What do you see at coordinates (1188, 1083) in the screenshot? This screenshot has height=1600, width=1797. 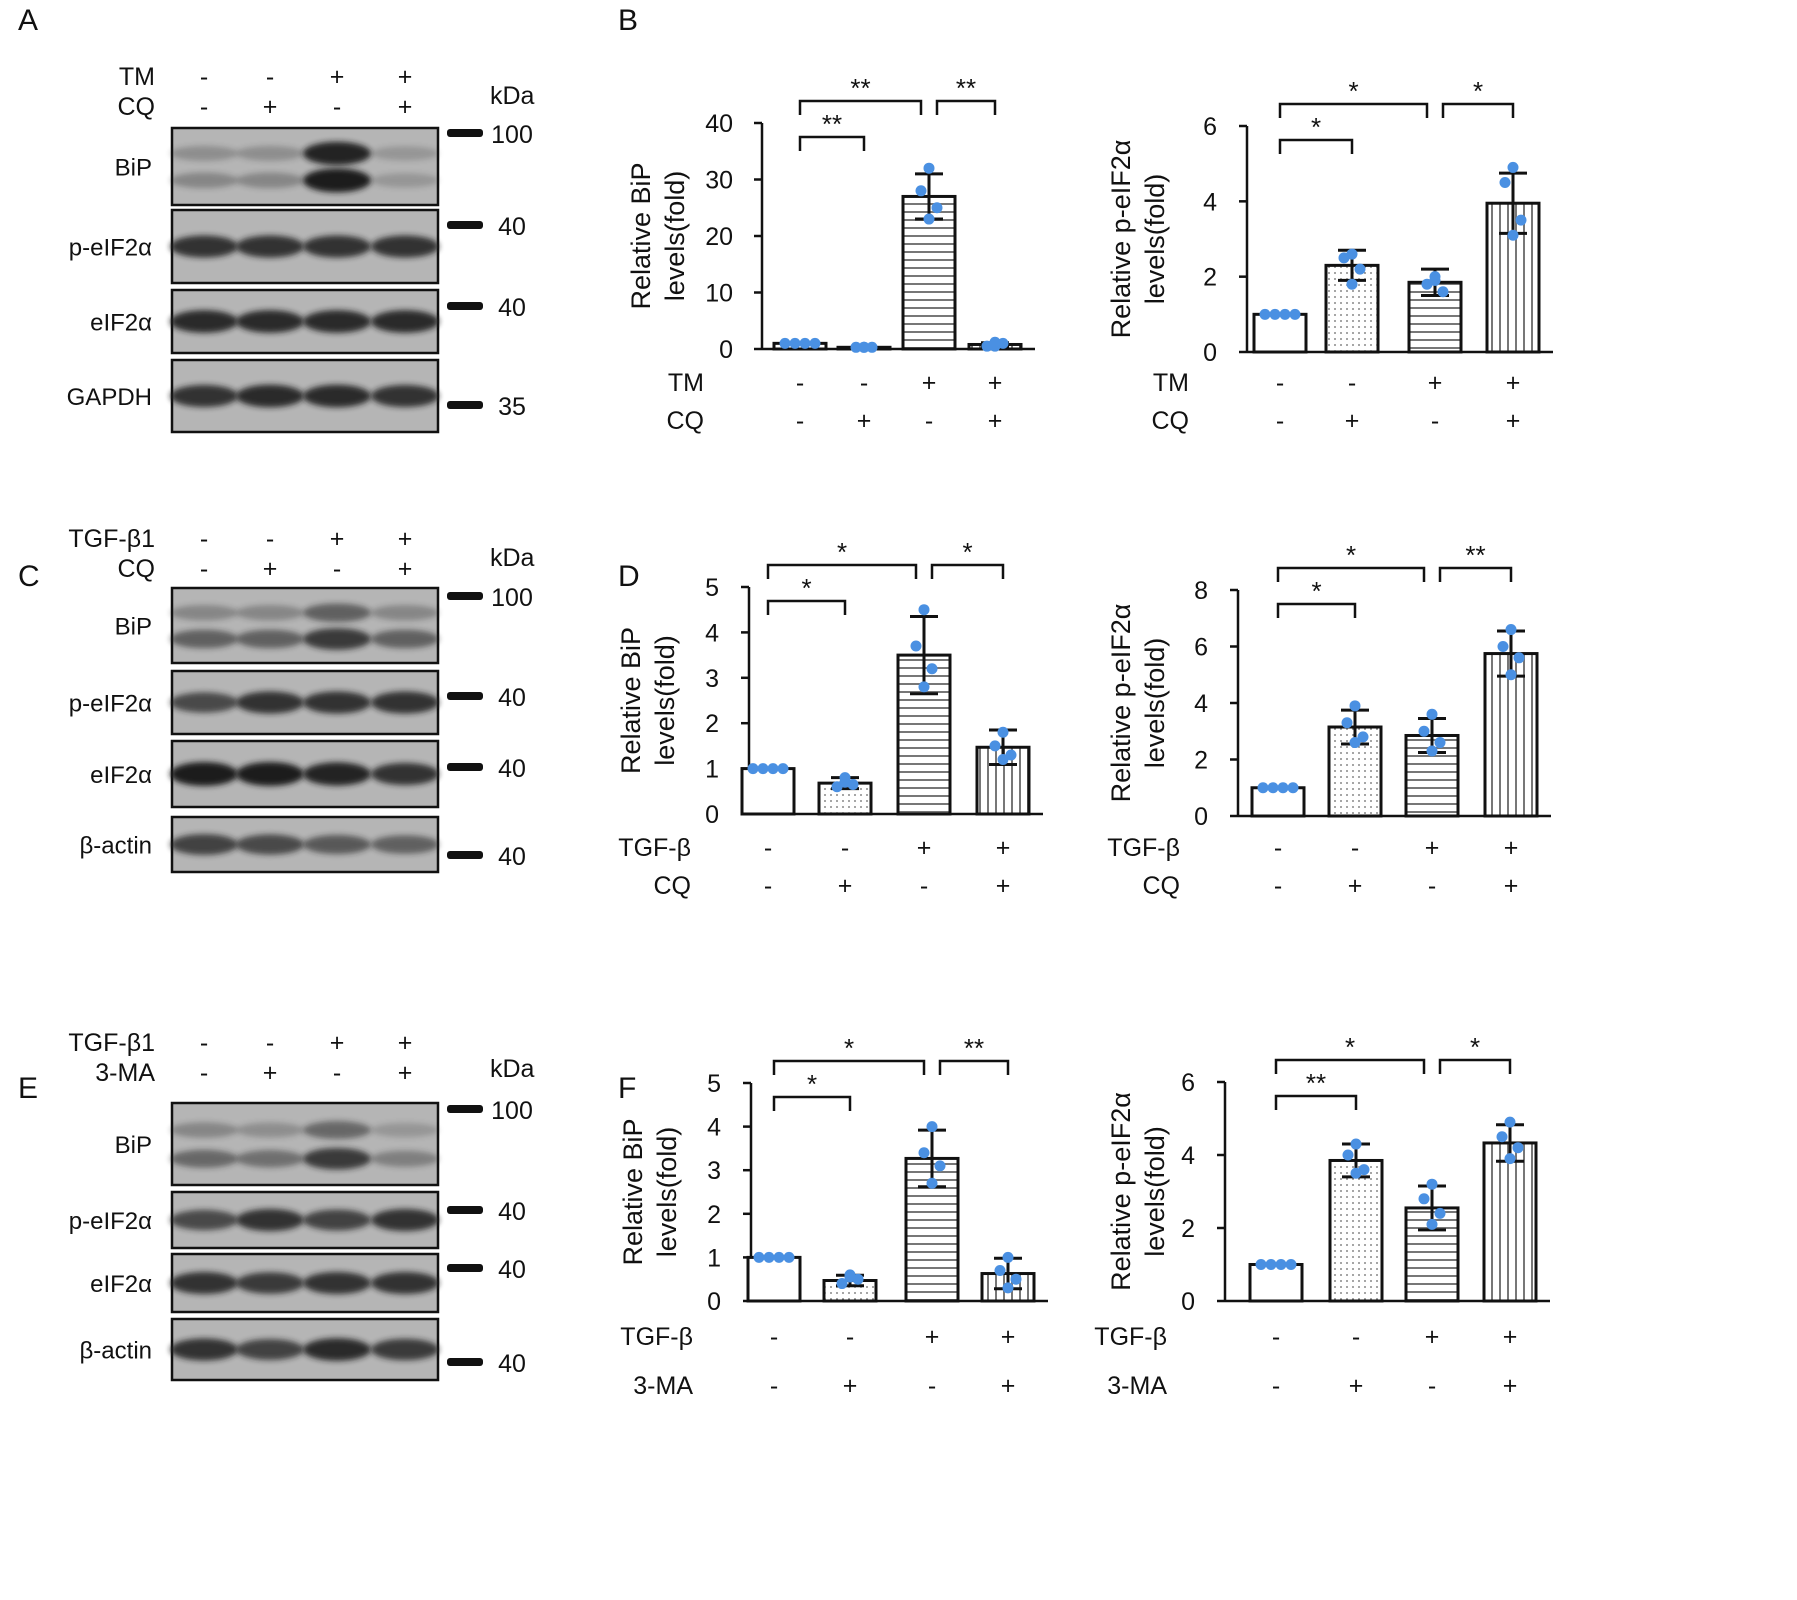 I see `y-tick-label: 6` at bounding box center [1188, 1083].